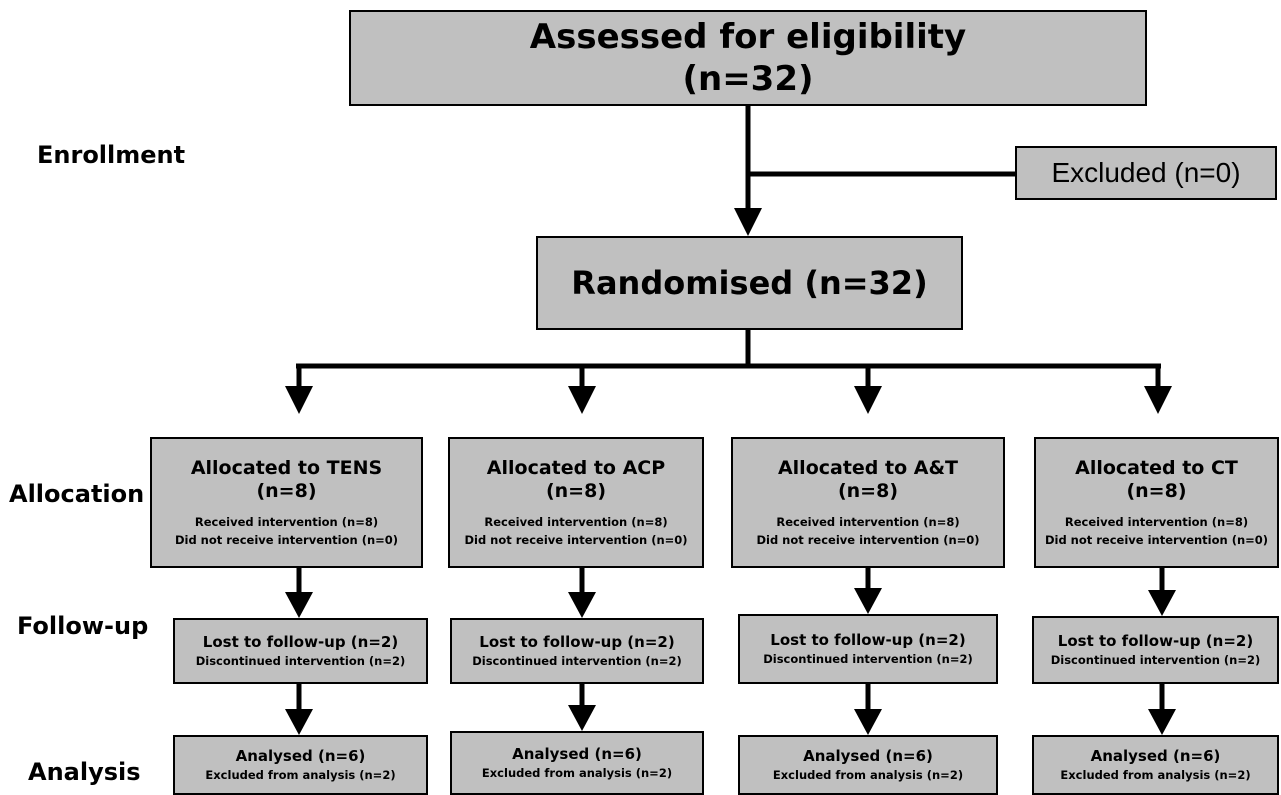  What do you see at coordinates (748, 79) in the screenshot?
I see `eligibility-count: (n=32)` at bounding box center [748, 79].